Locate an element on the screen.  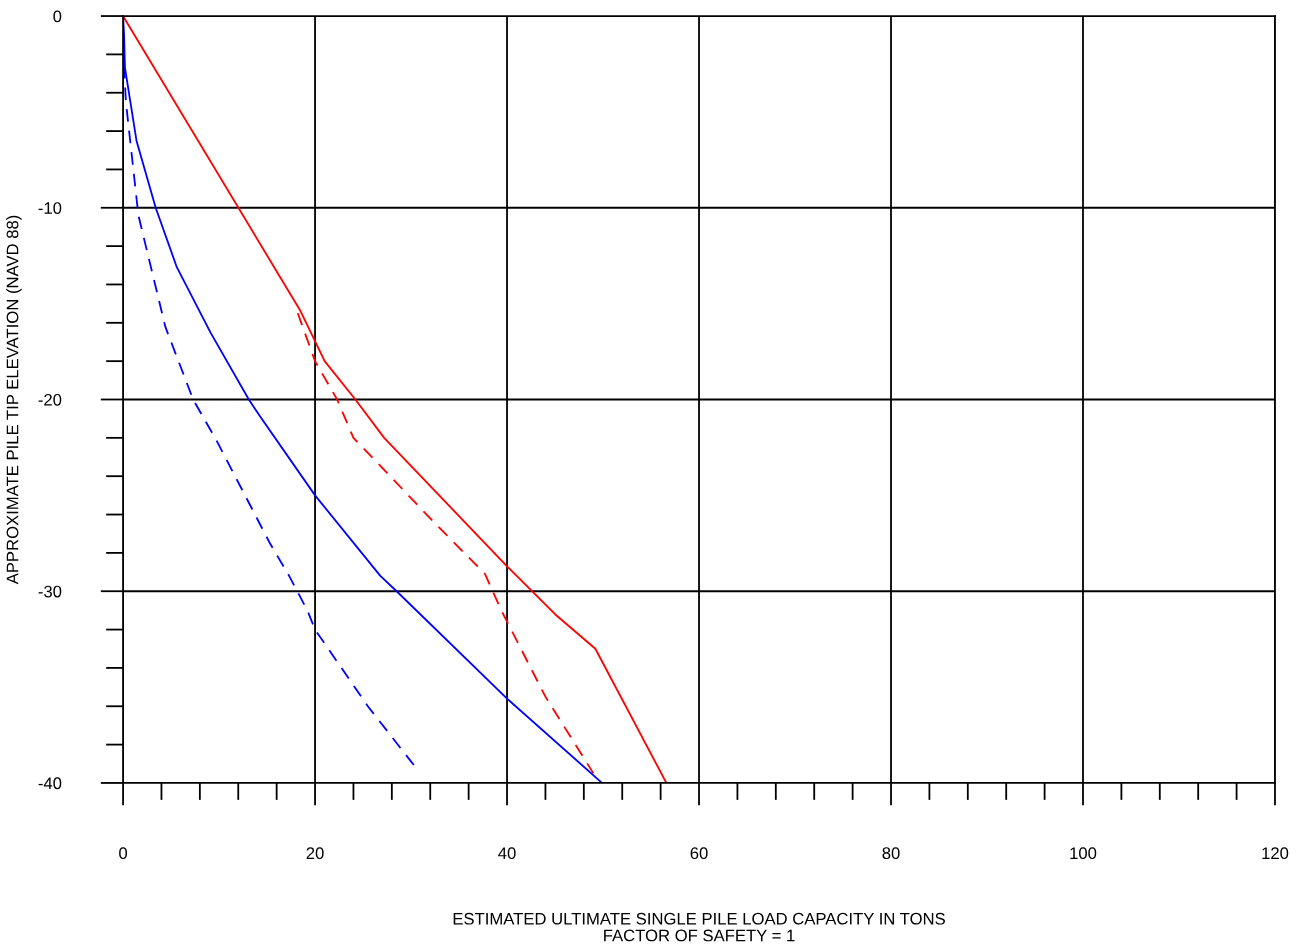
x-axis-title: ESTIMATED ULTIMATE SINGLE PILE LOAD CAPACITY IN TONS FACTOR OF SAFETY = 1 is located at coordinates (699, 927).